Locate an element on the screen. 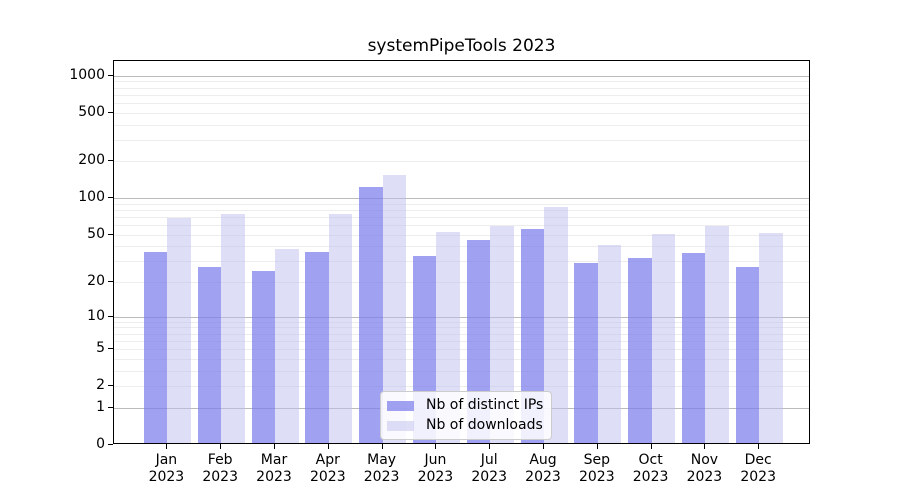 Image resolution: width=900 pixels, height=500 pixels. y-tick-label: 20 is located at coordinates (96, 281).